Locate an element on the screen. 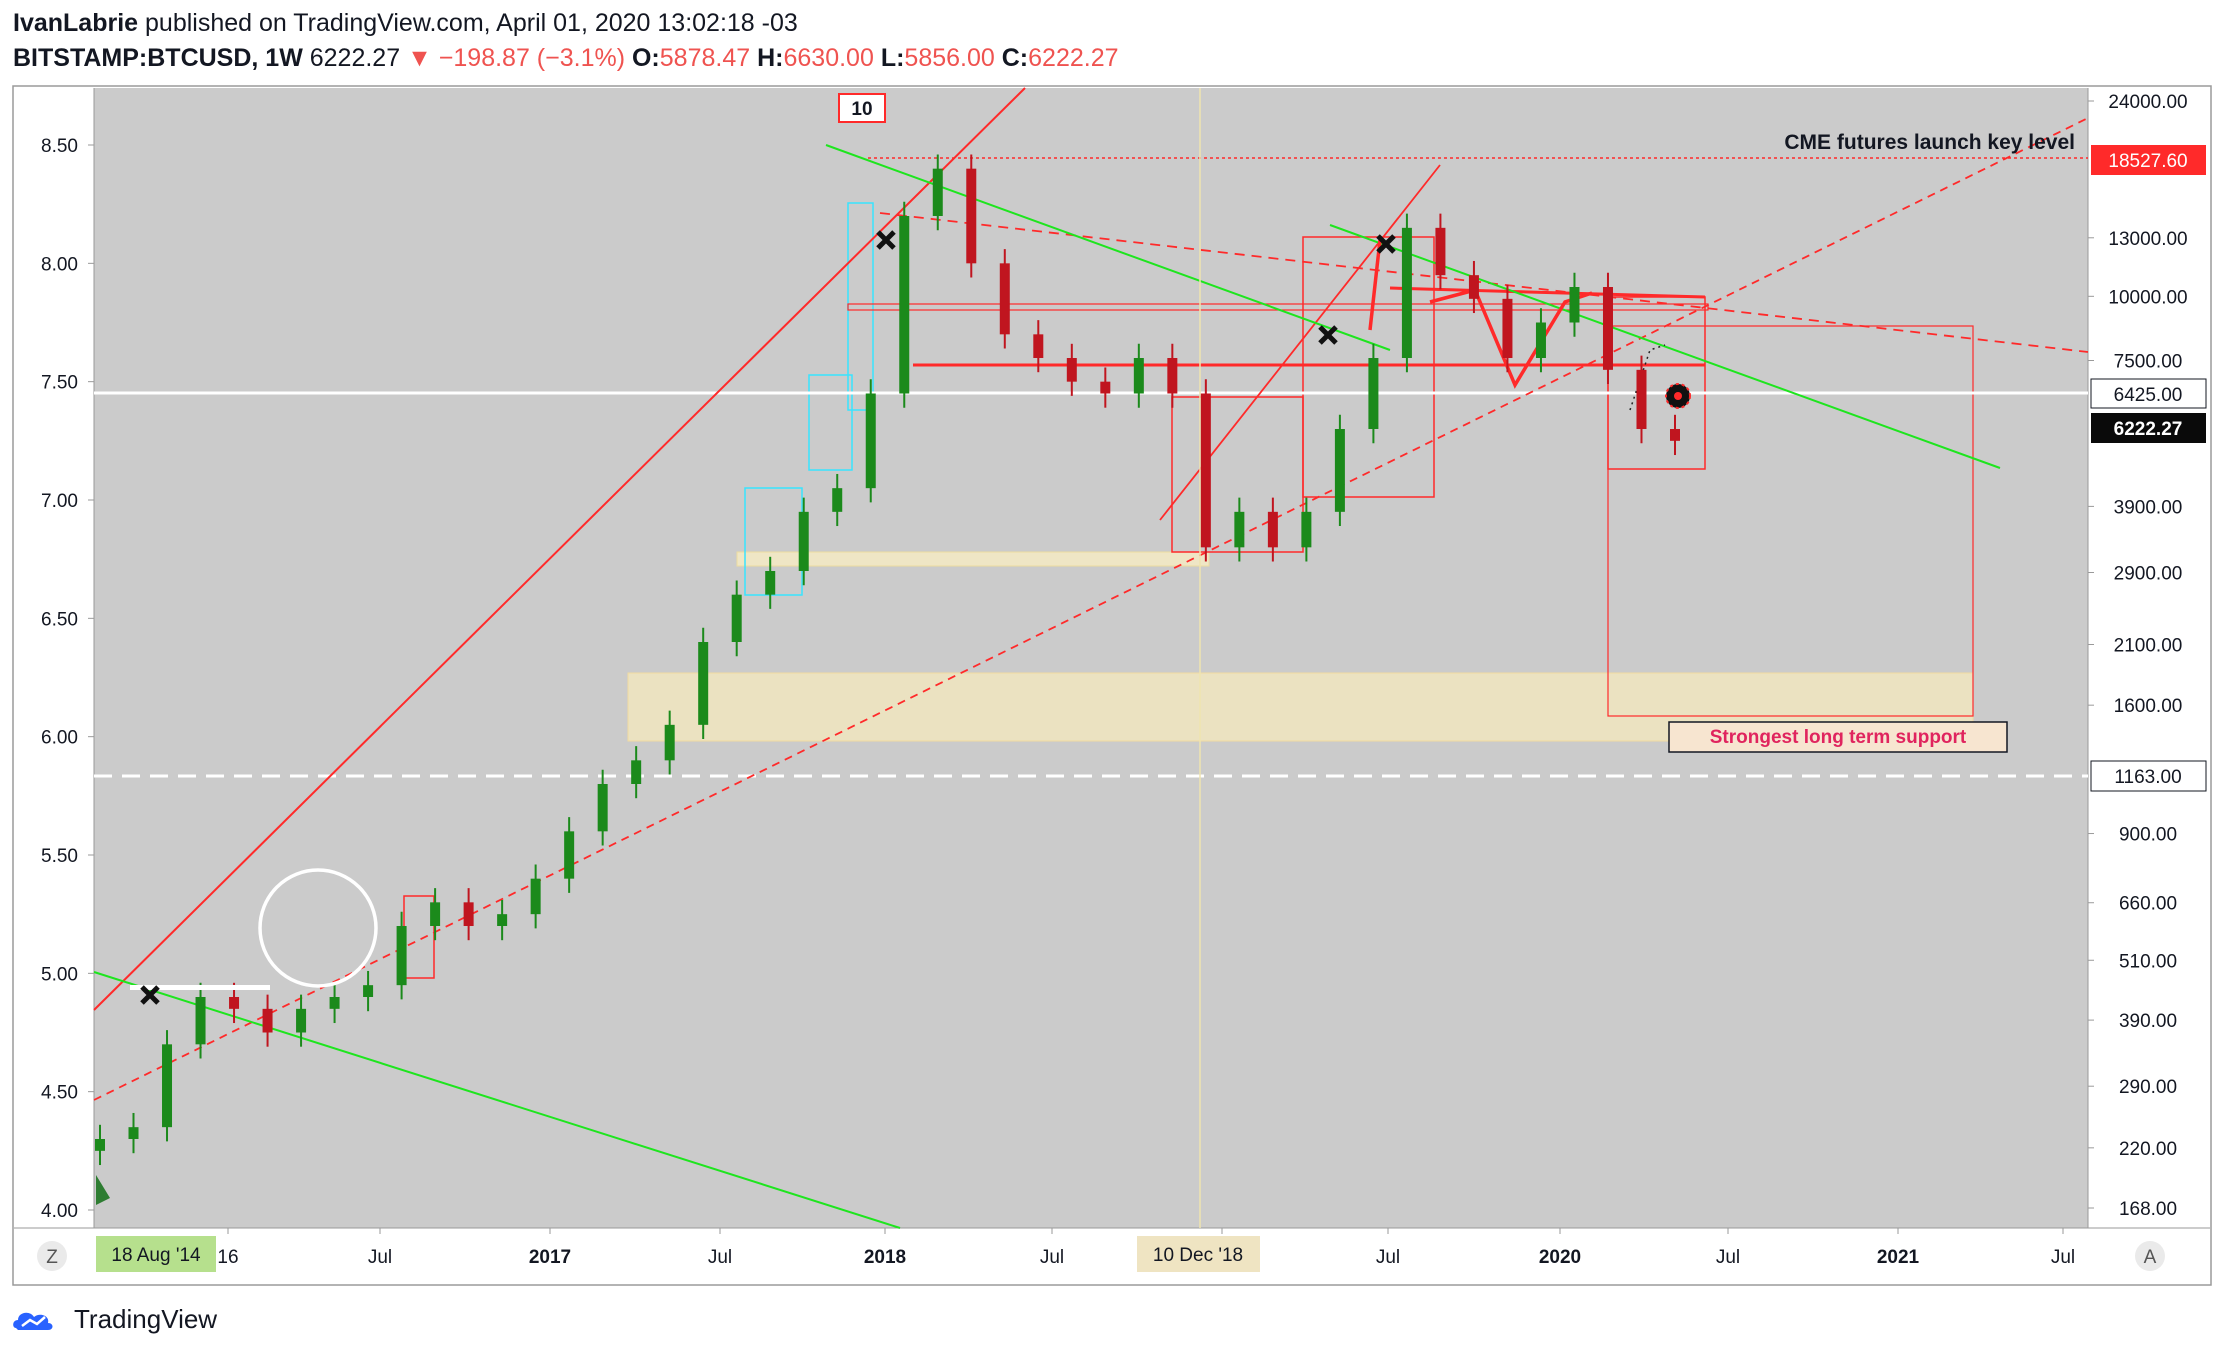 Image resolution: width=2224 pixels, height=1356 pixels. mid-support-zone is located at coordinates (973, 559).